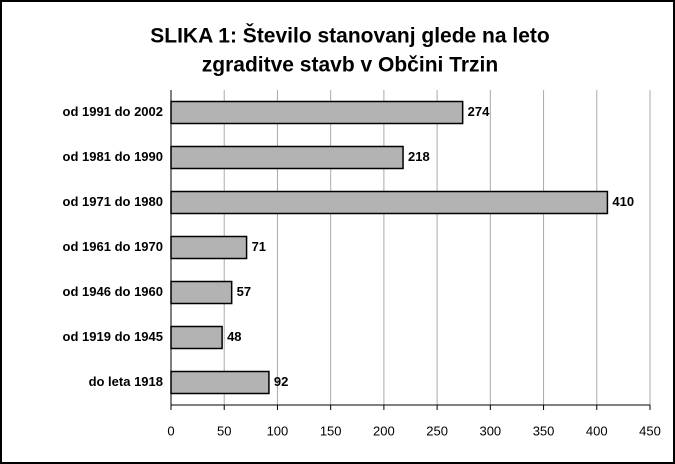  Describe the element at coordinates (650, 430) in the screenshot. I see `x-tick-label: 450` at that location.